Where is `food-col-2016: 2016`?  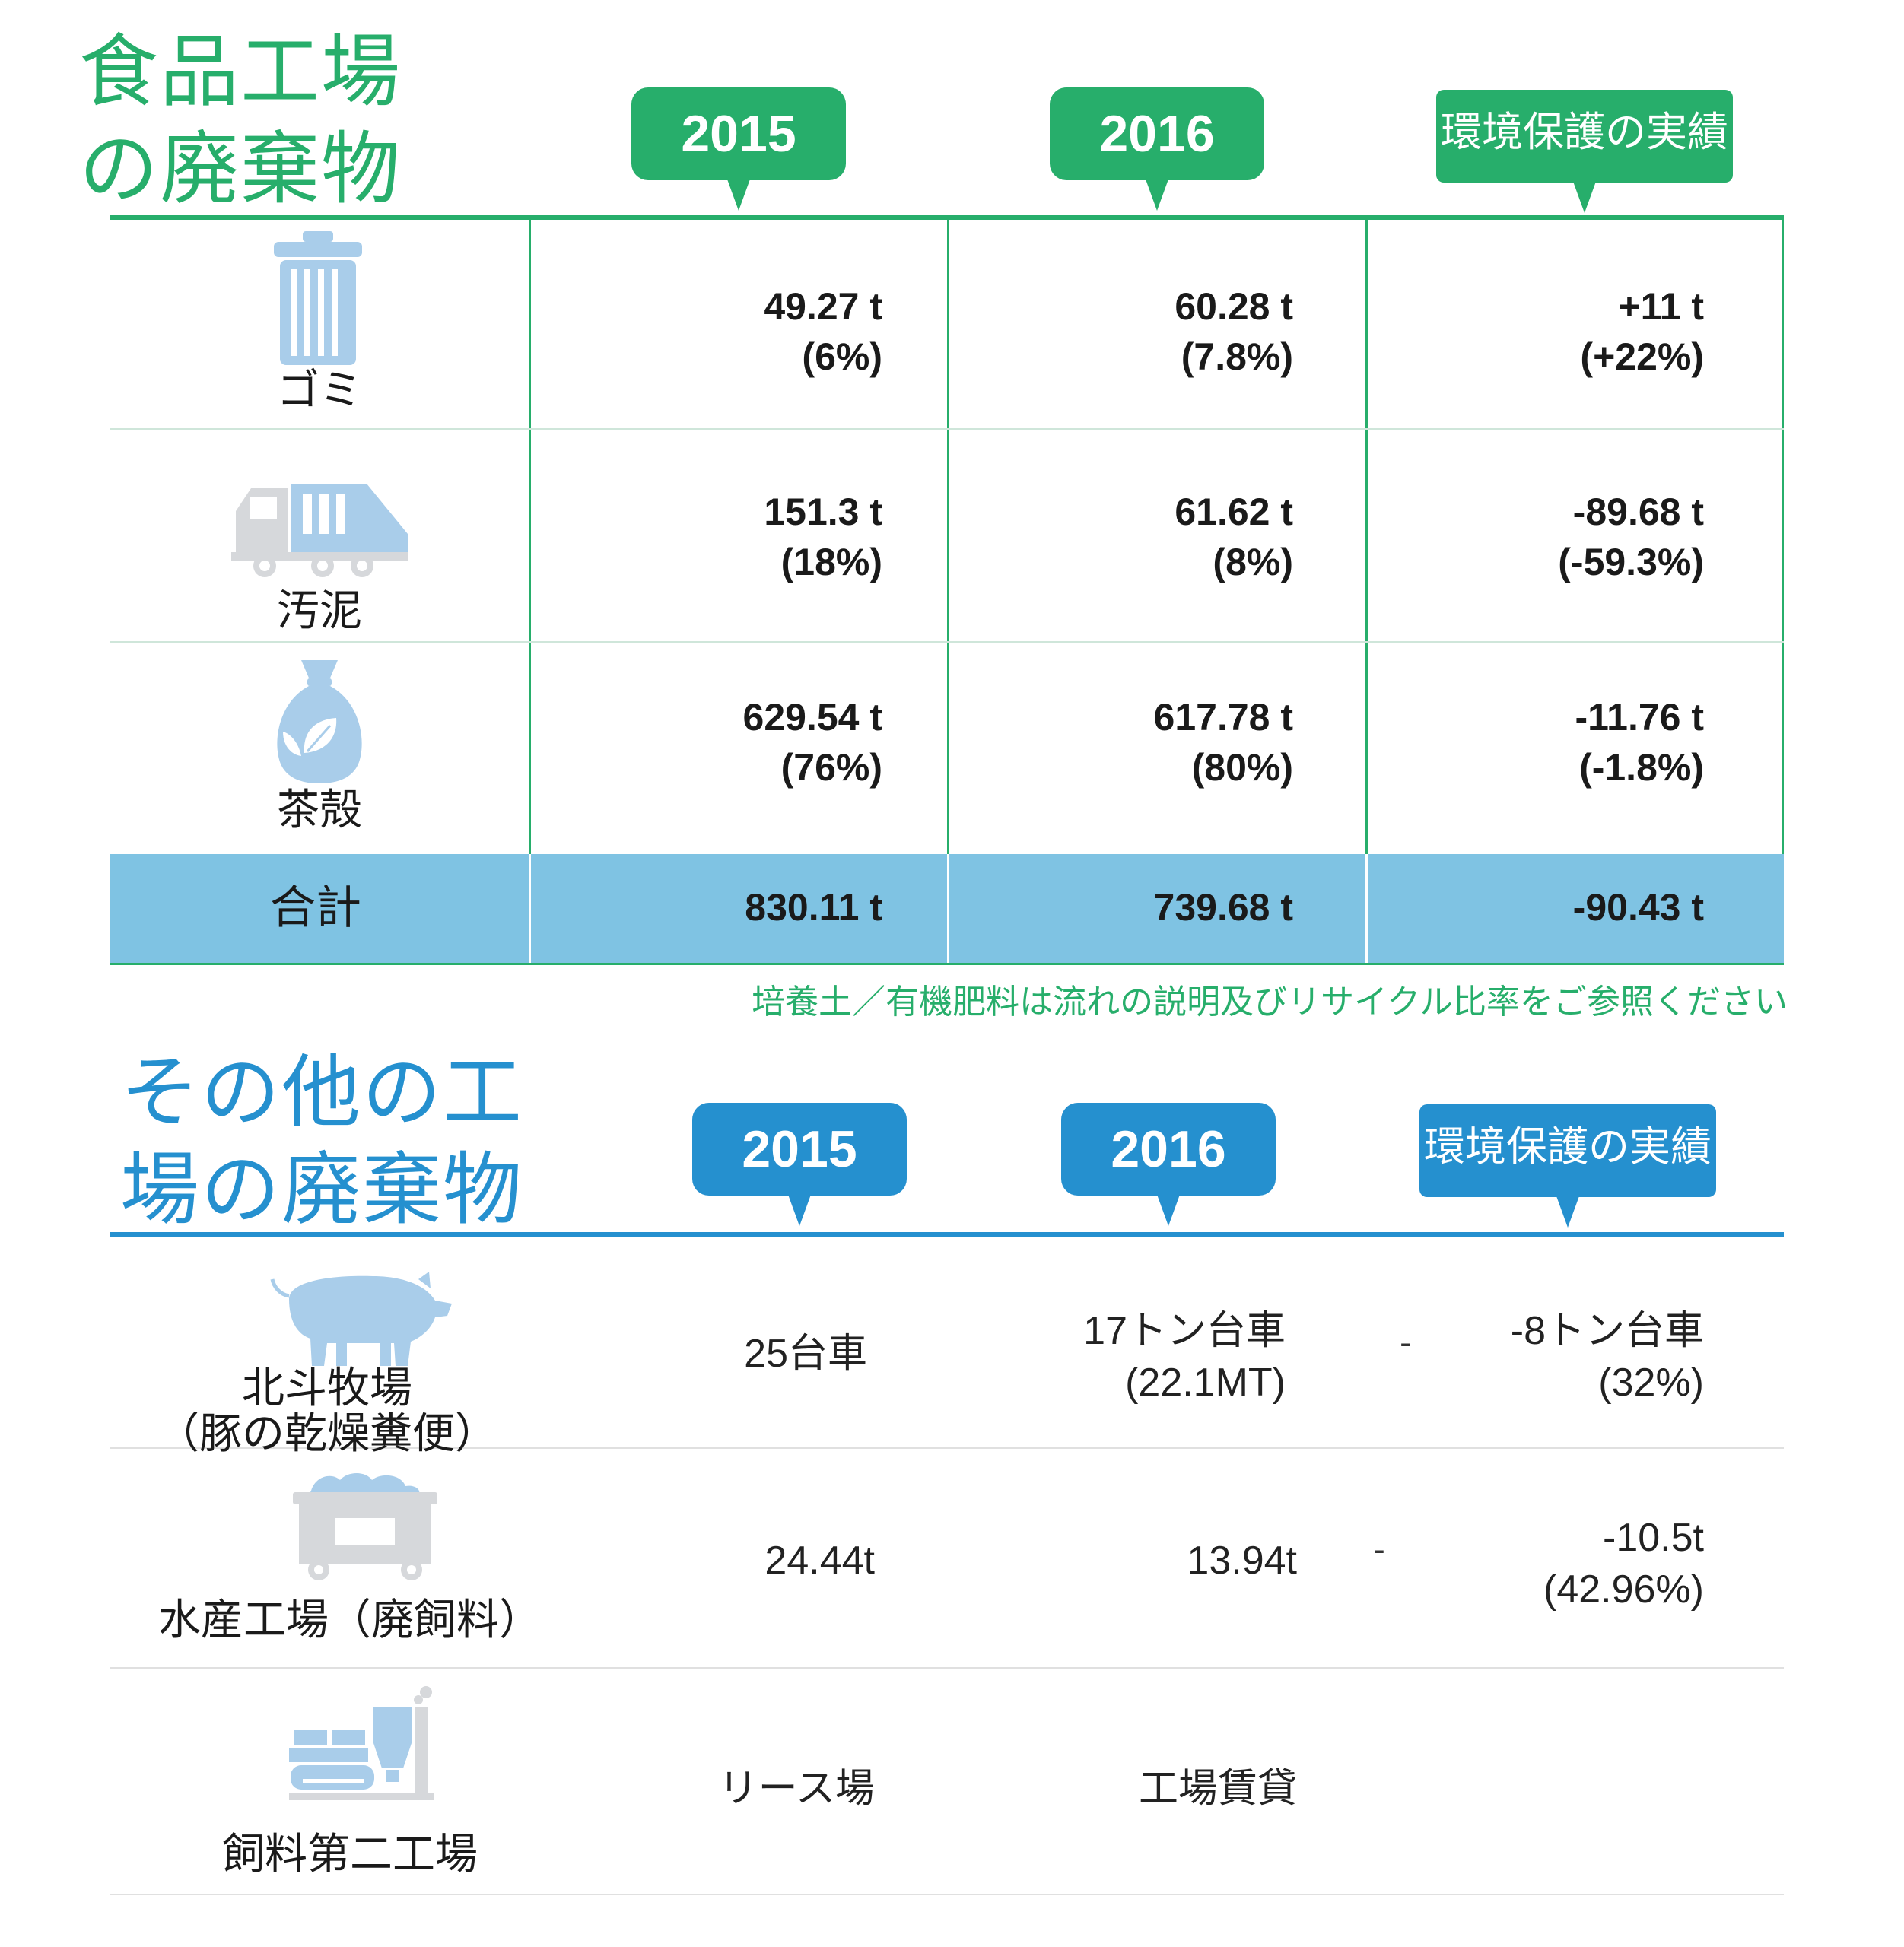
food-col-2016: 2016 is located at coordinates (1157, 134).